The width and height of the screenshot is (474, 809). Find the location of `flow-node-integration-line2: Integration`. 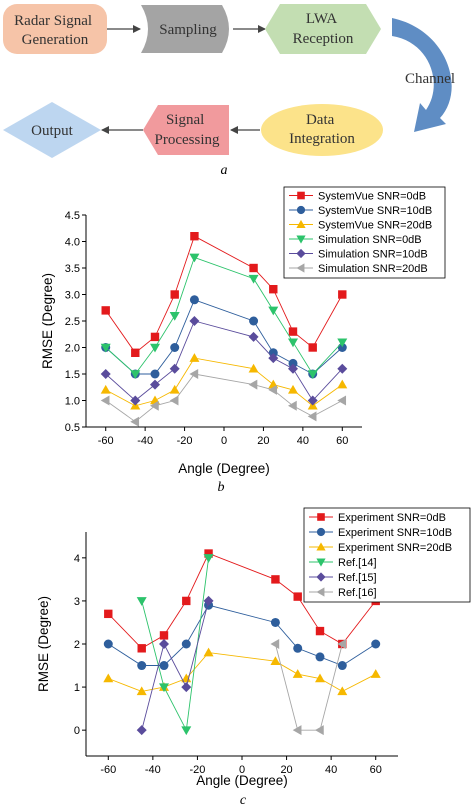

flow-node-integration-line2: Integration is located at coordinates (322, 139).